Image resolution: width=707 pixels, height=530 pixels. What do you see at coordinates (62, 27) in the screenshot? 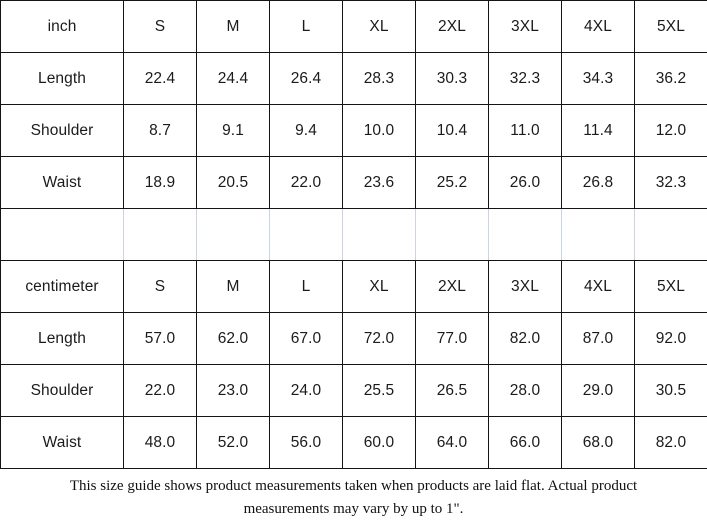
I see `unit-label-inch: inch` at bounding box center [62, 27].